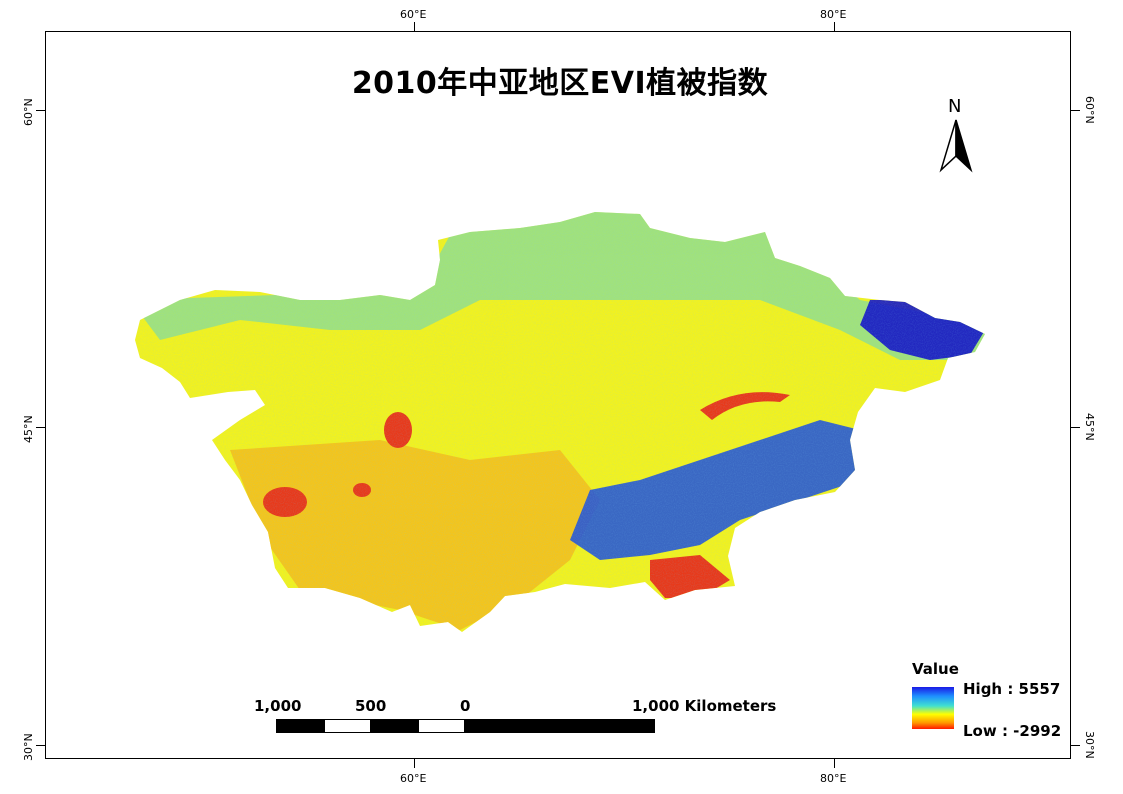 This screenshot has width=1123, height=794. Describe the element at coordinates (413, 778) in the screenshot. I see `label-bottom-60e: 60°E` at that location.